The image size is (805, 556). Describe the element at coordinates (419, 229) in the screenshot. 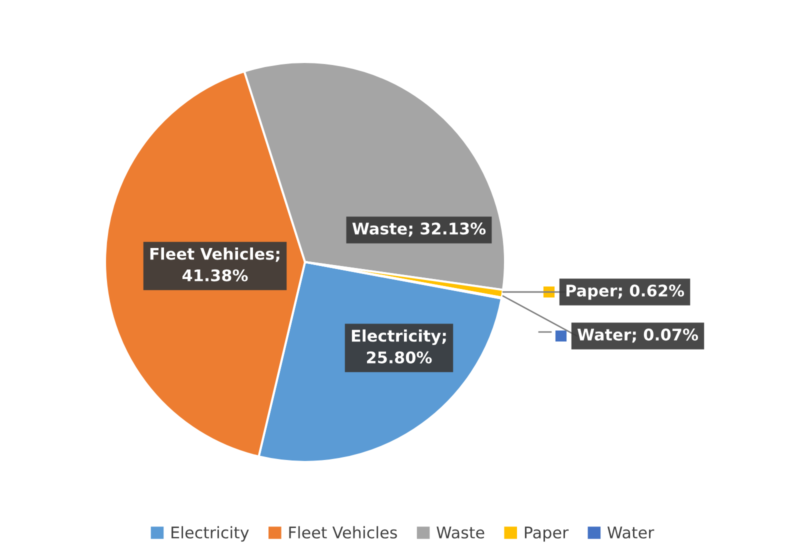

I see `data-label: Waste; 32.13%` at that location.